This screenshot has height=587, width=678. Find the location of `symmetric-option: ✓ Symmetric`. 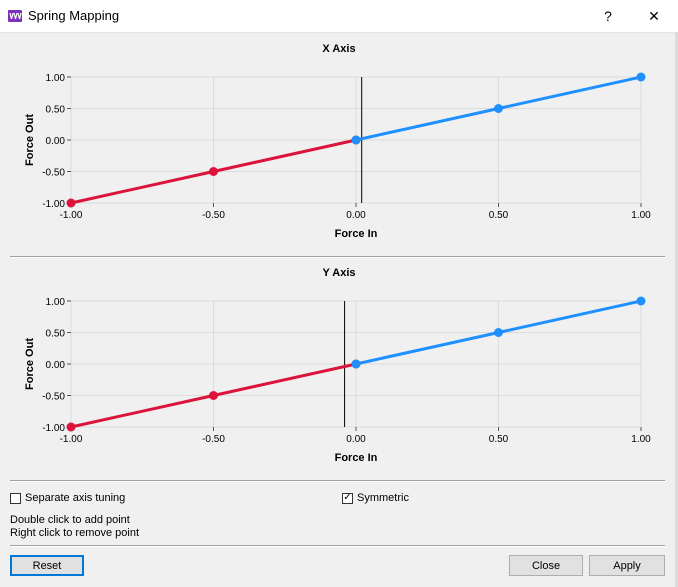

symmetric-option: ✓ Symmetric is located at coordinates (375, 498).